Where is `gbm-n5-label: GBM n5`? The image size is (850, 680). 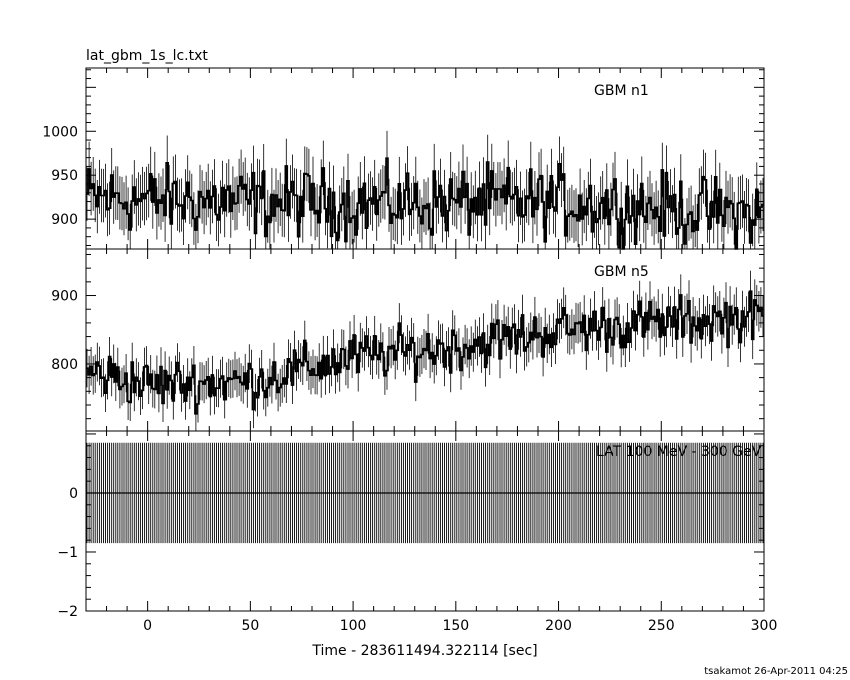 gbm-n5-label: GBM n5 is located at coordinates (621, 272).